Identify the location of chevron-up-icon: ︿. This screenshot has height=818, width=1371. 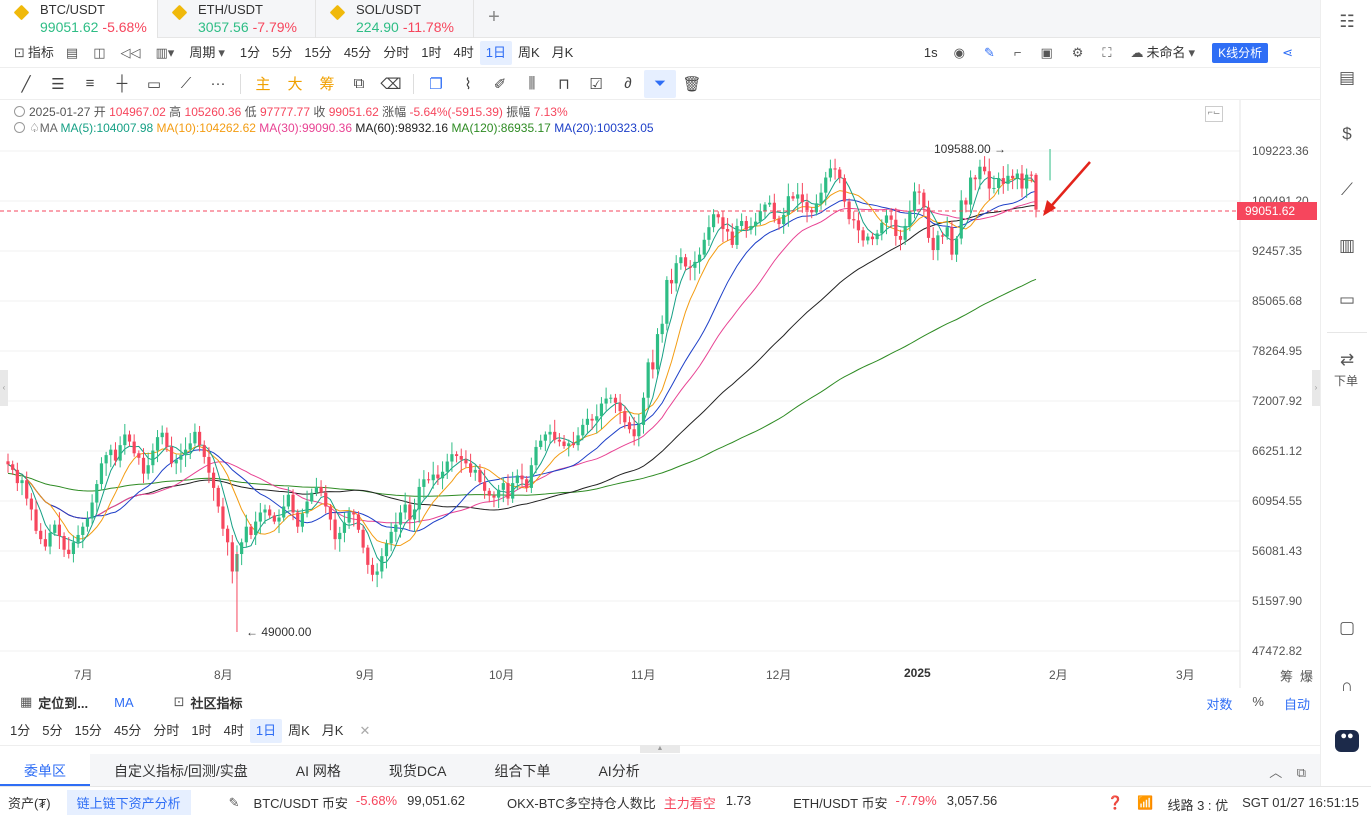
(1276, 772).